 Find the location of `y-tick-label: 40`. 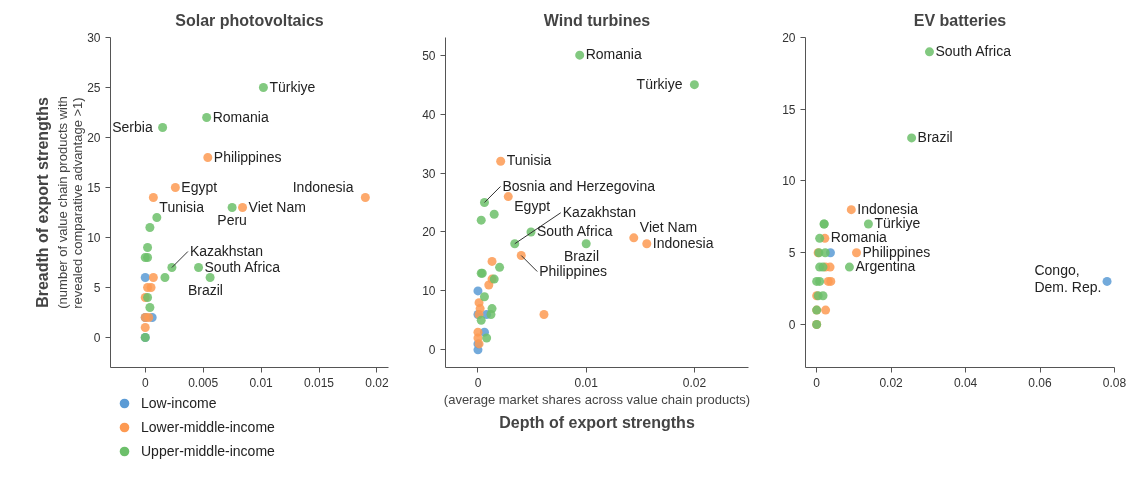

y-tick-label: 40 is located at coordinates (429, 114).